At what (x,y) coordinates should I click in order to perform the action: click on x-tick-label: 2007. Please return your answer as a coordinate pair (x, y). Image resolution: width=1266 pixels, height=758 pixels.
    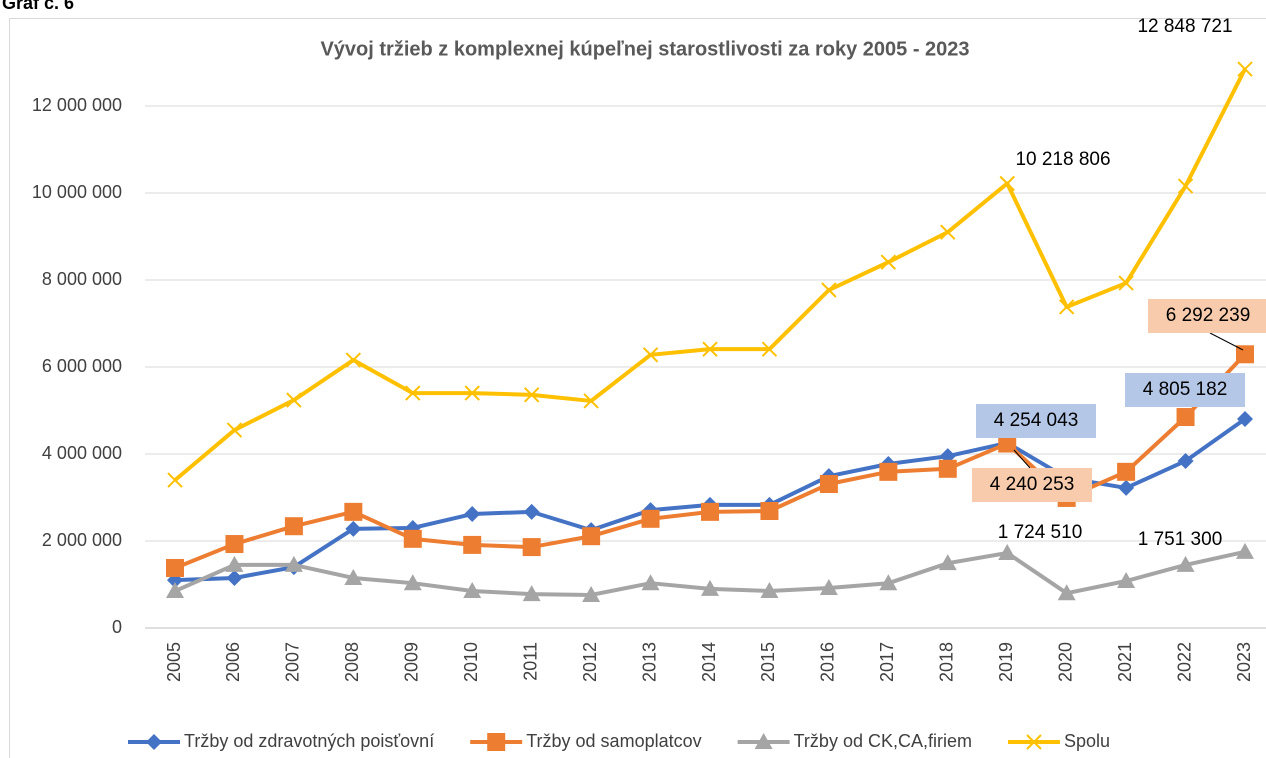
    Looking at the image, I should click on (293, 662).